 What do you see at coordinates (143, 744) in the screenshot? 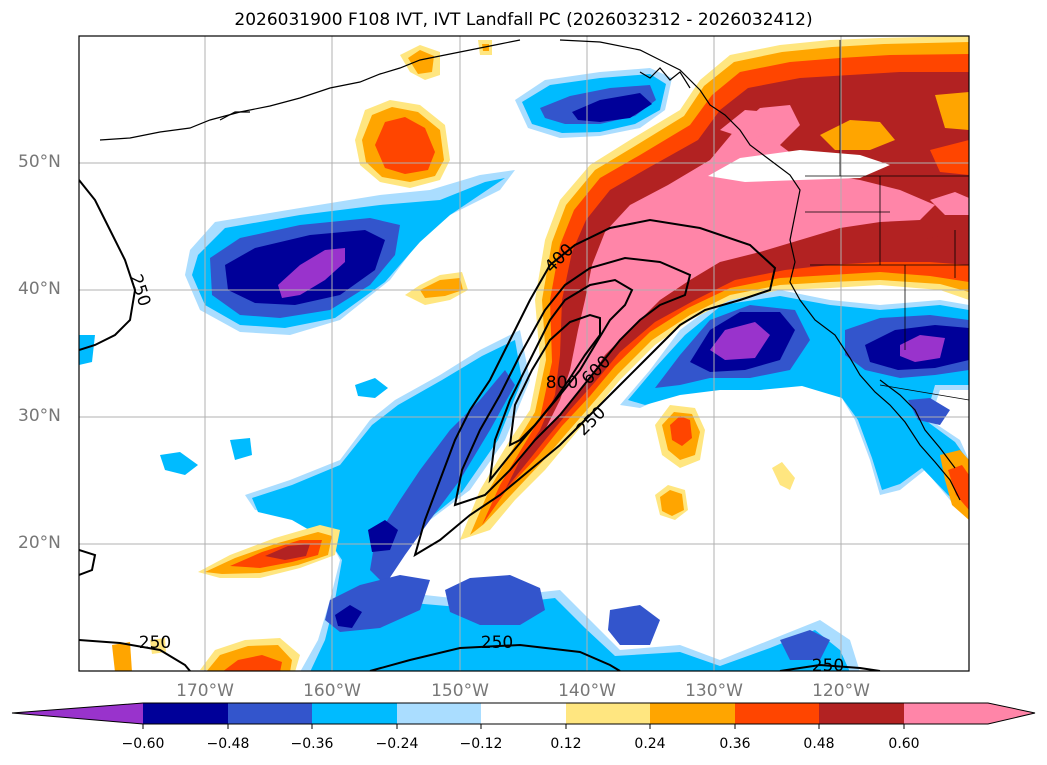
I see `colorbar-tick-label: −0.60` at bounding box center [143, 744].